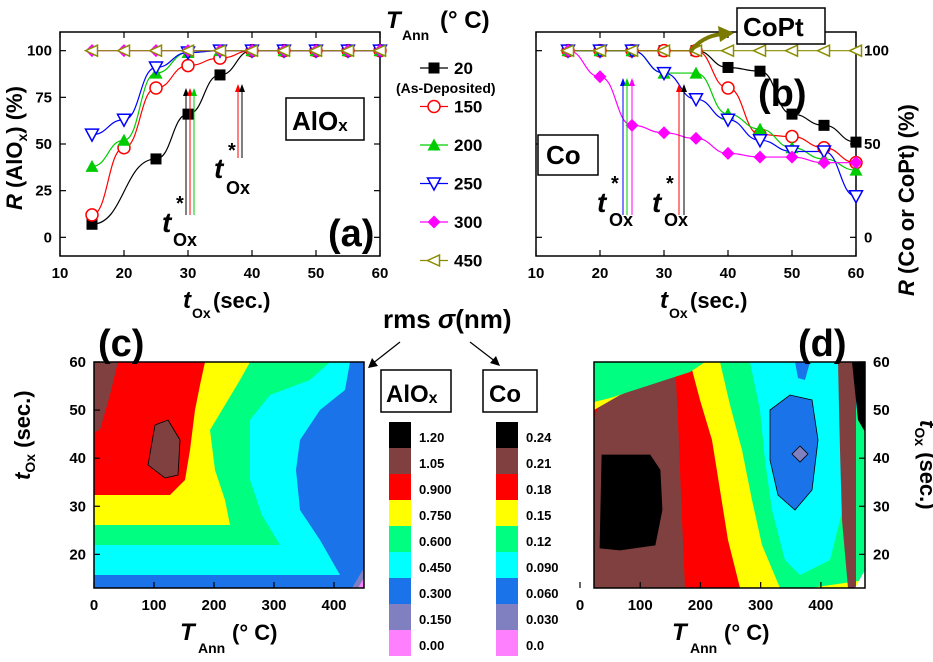 The image size is (933, 662). Describe the element at coordinates (728, 273) in the screenshot. I see `x-tick-label: 40` at that location.